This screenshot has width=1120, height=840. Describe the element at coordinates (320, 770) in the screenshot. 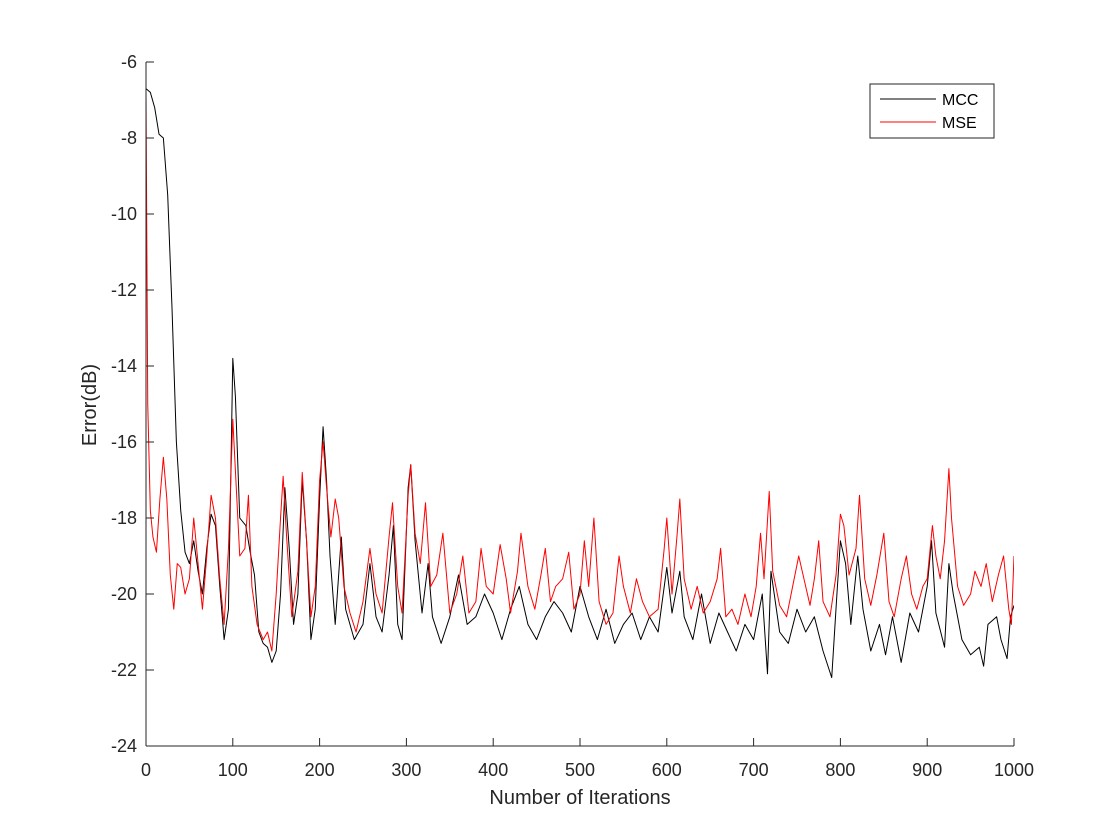

I see `x-tick-label: 200` at that location.